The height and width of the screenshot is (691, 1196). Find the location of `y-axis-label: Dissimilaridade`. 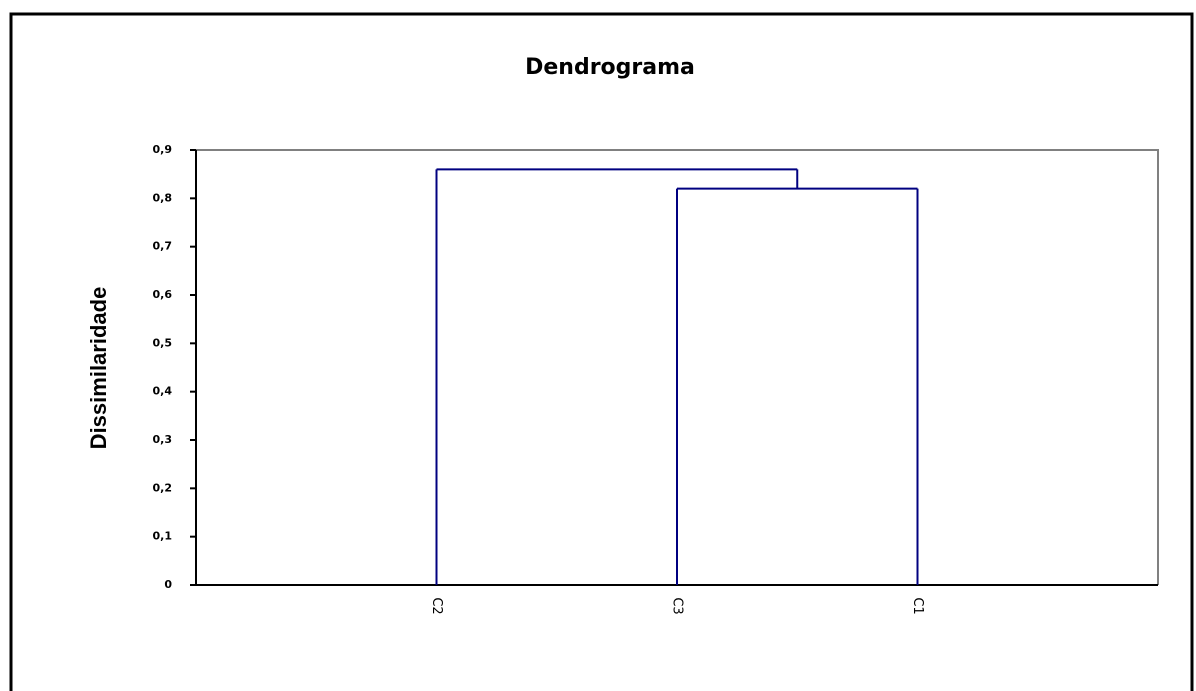

y-axis-label: Dissimilaridade is located at coordinates (98, 368).